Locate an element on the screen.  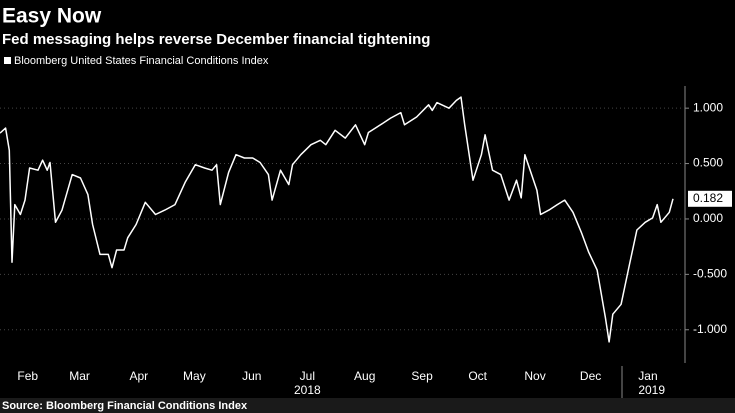
chart-title: Easy Now is located at coordinates (52, 16).